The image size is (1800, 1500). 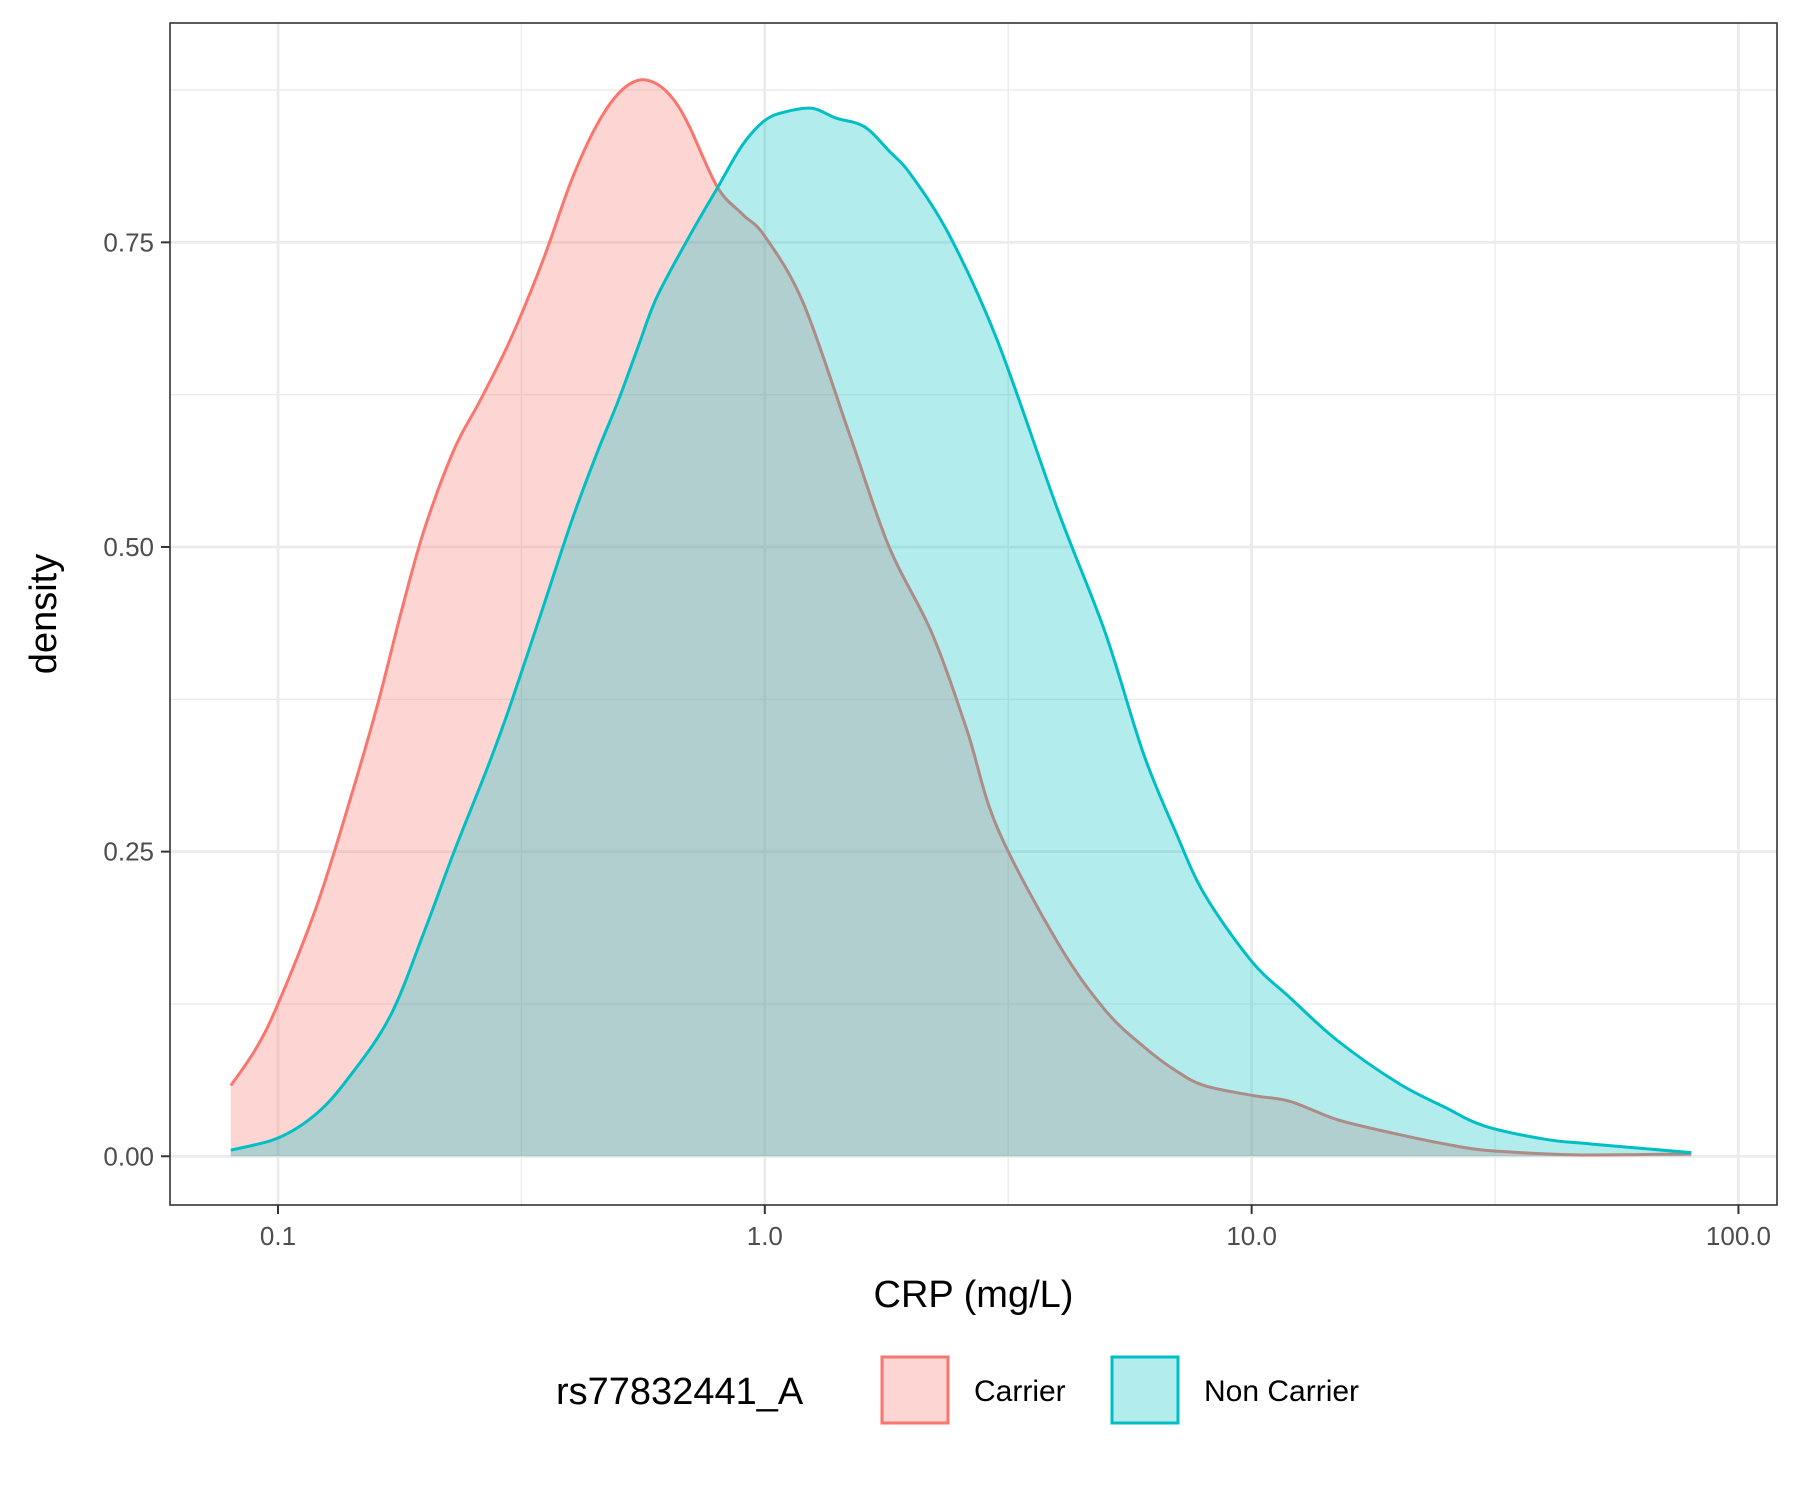 I want to click on x-tick-label-0: 0.1, so click(x=278, y=1236).